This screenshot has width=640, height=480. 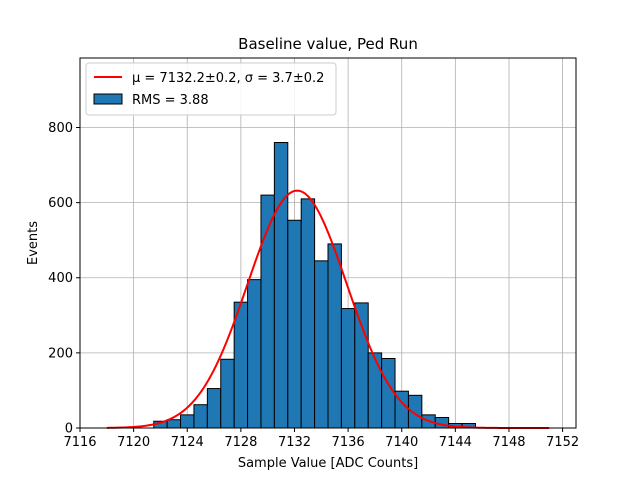 I want to click on y-tick-label: 600, so click(x=60, y=203).